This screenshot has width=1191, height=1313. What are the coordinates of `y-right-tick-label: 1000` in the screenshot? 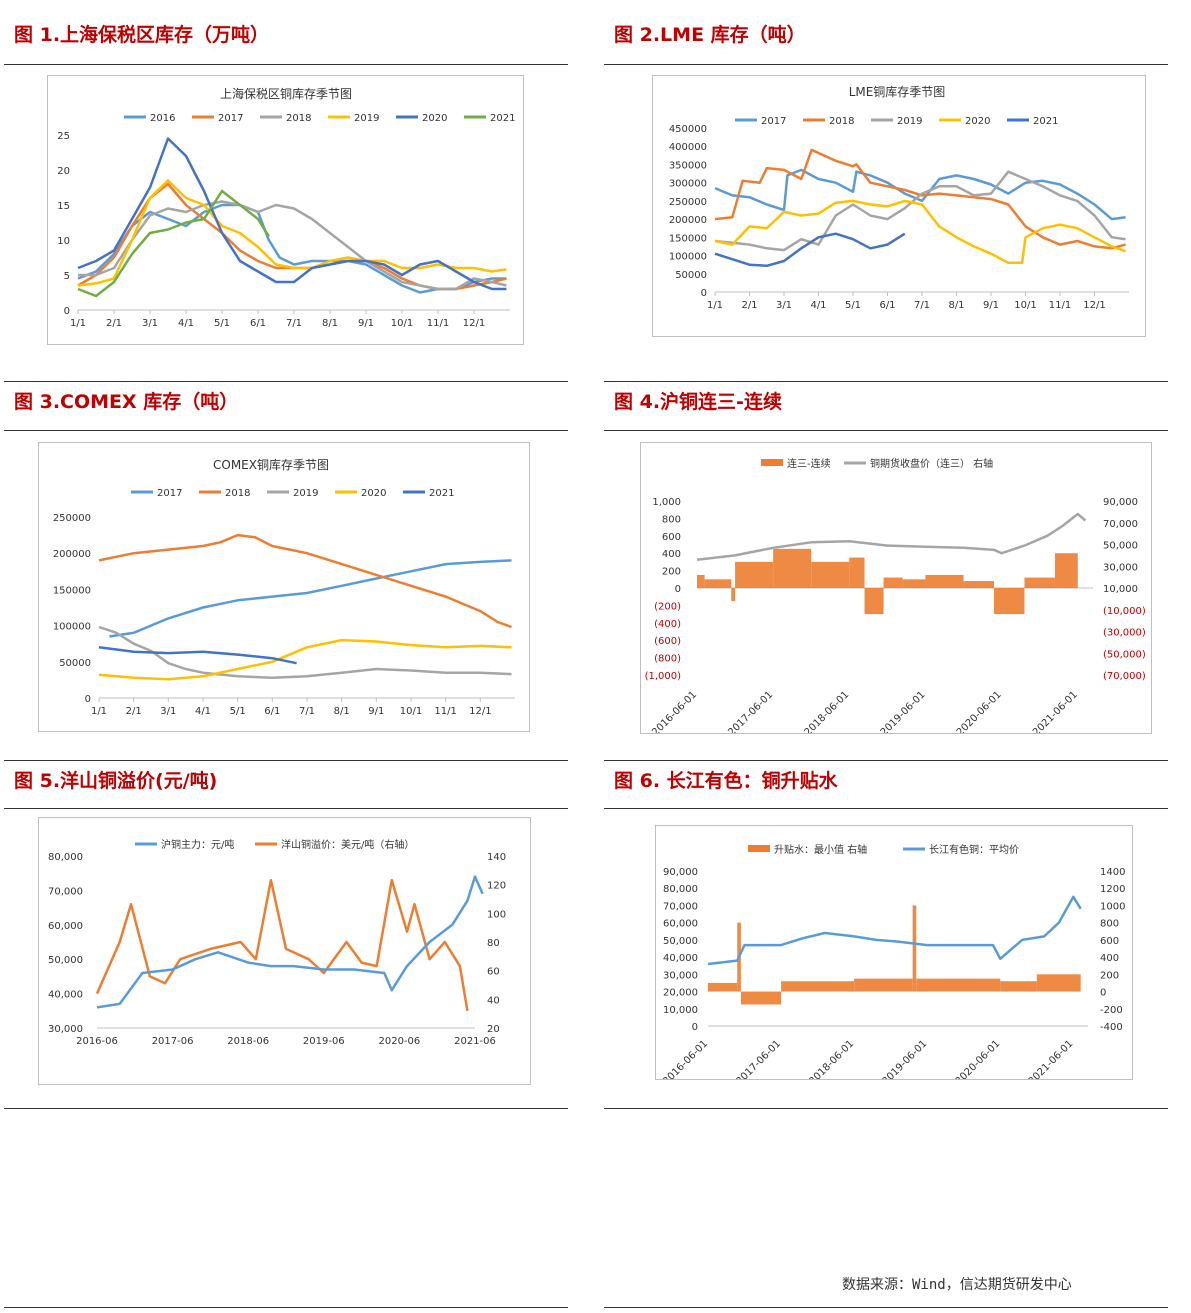 It's located at (1112, 906).